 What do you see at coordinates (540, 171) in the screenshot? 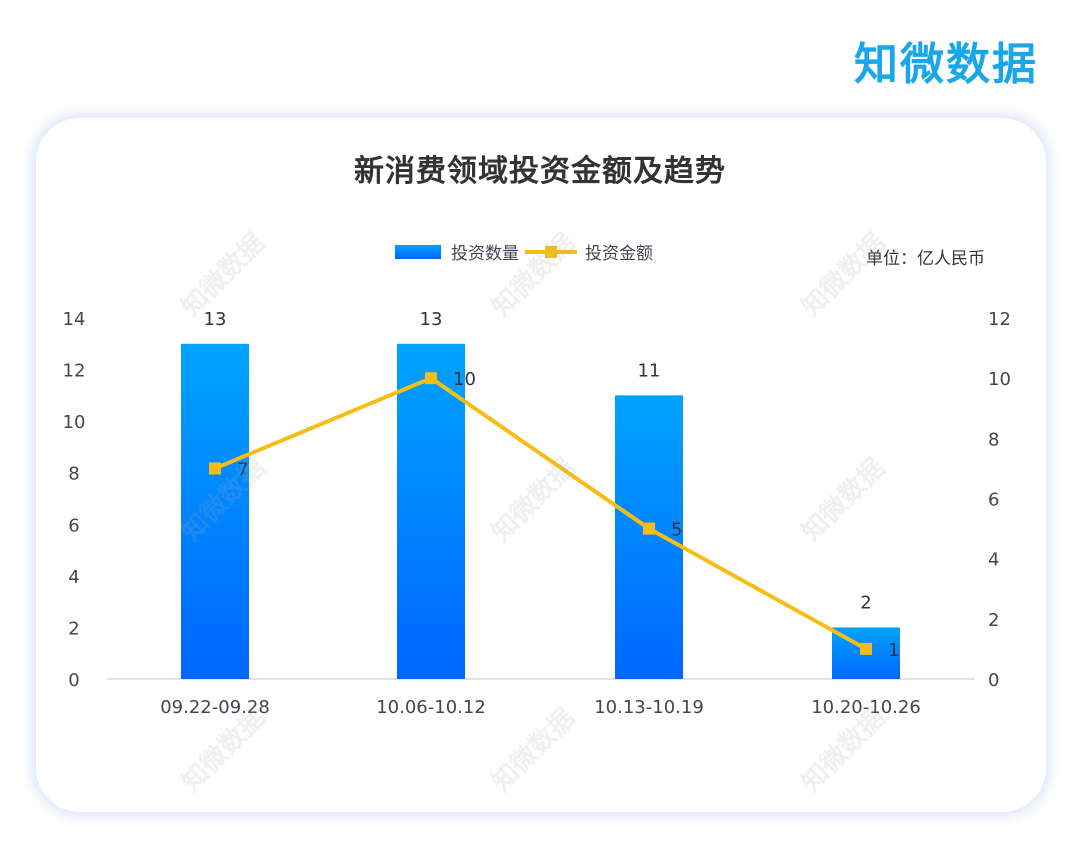
I see `chart-title: 新消费领域投资金额及趋势` at bounding box center [540, 171].